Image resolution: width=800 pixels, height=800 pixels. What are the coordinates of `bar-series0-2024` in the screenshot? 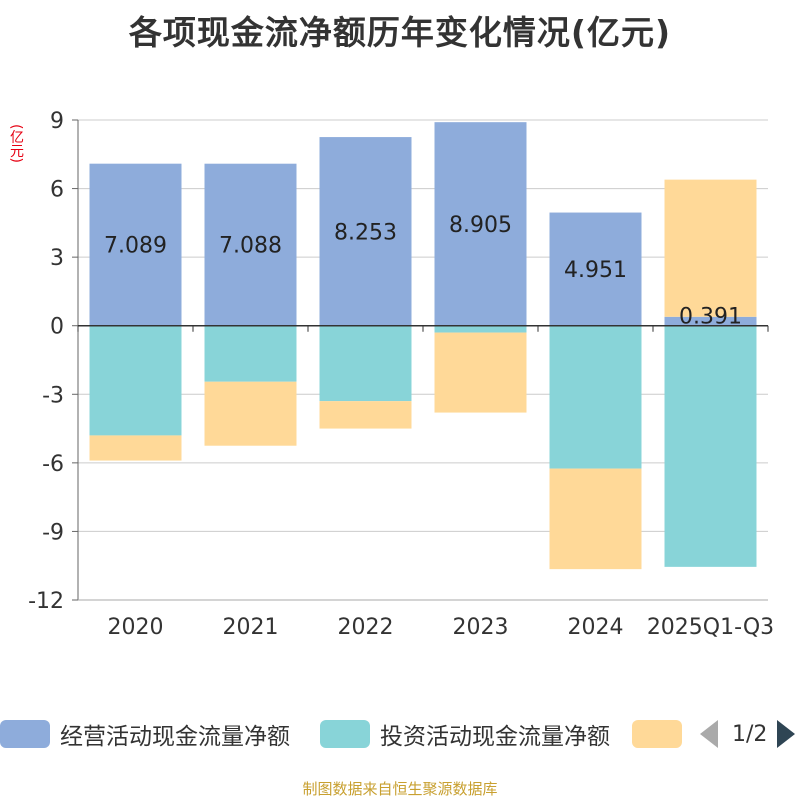 It's located at (595, 269).